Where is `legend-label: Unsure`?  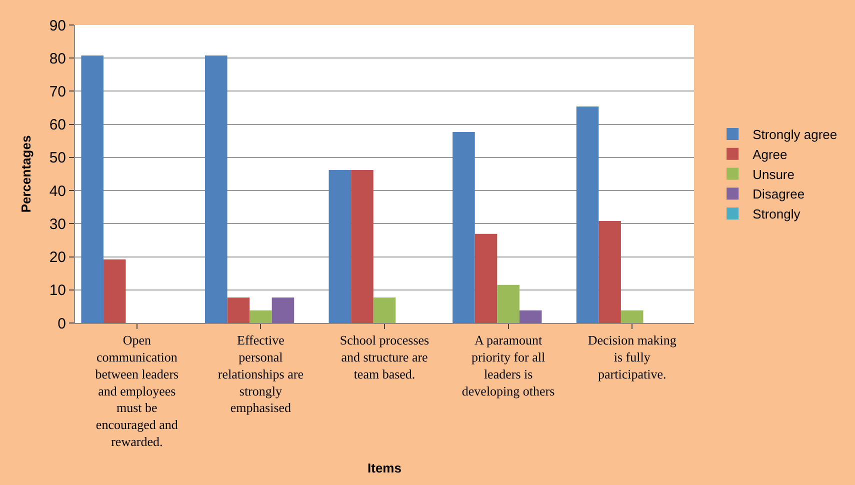 legend-label: Unsure is located at coordinates (773, 174).